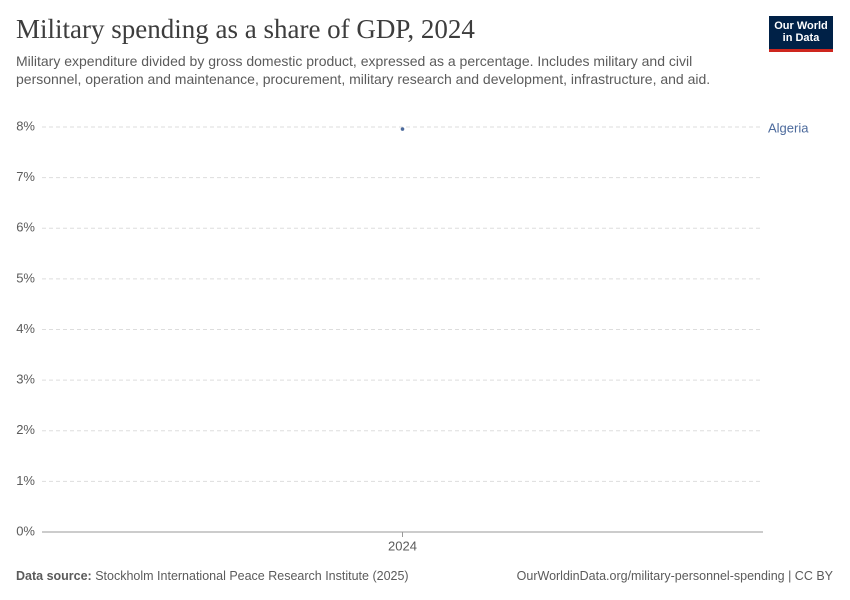 The width and height of the screenshot is (850, 600). What do you see at coordinates (25, 480) in the screenshot?
I see `y-tick-label: 1%` at bounding box center [25, 480].